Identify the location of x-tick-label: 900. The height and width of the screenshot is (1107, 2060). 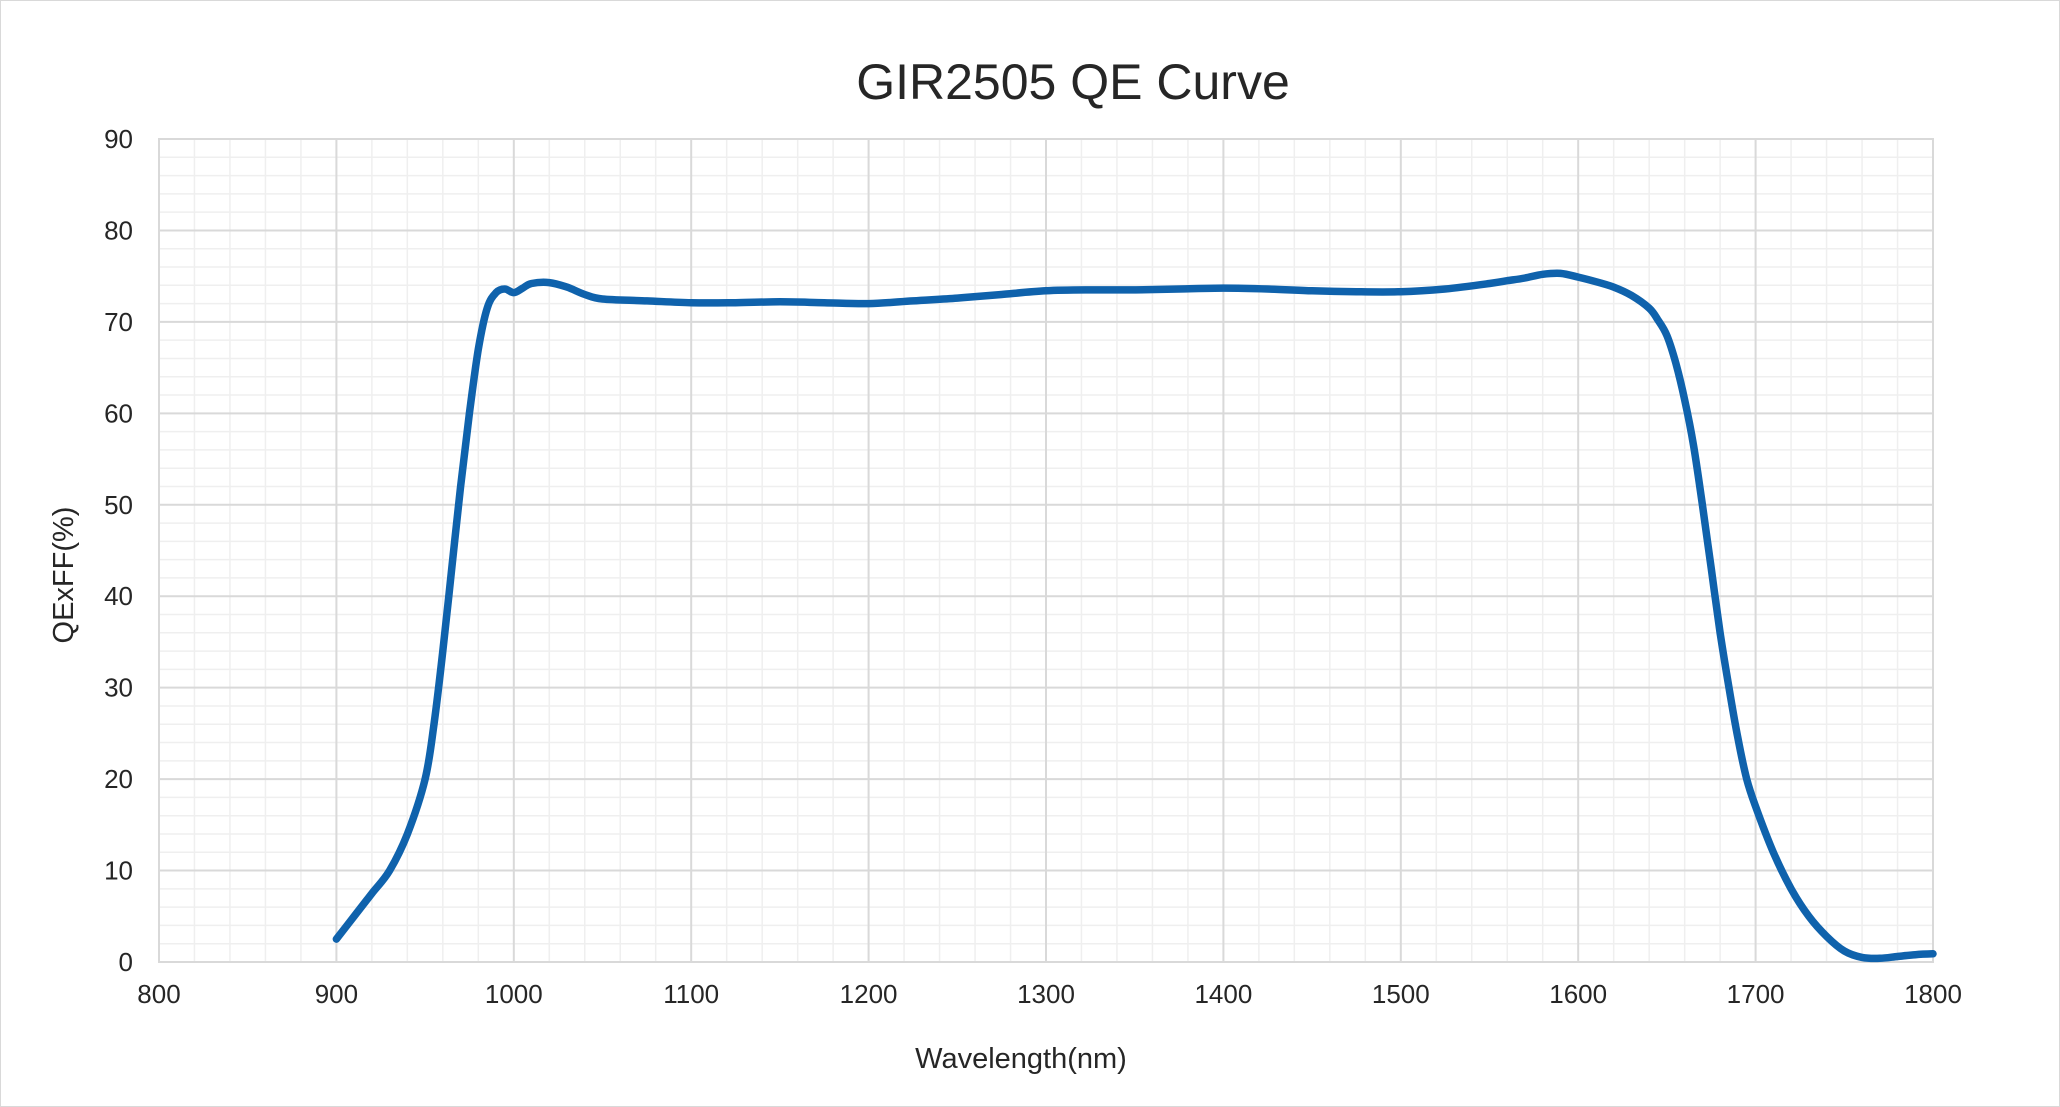
(336, 994).